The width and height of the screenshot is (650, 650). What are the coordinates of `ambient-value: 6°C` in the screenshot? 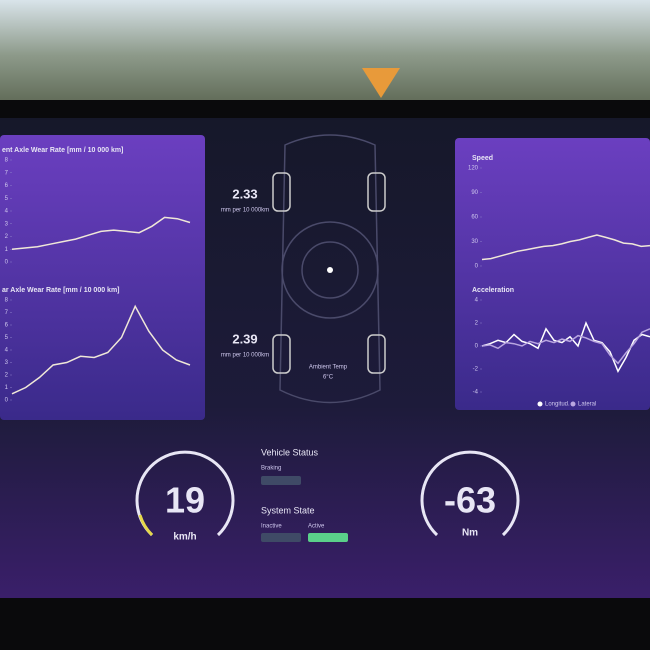 It's located at (328, 378).